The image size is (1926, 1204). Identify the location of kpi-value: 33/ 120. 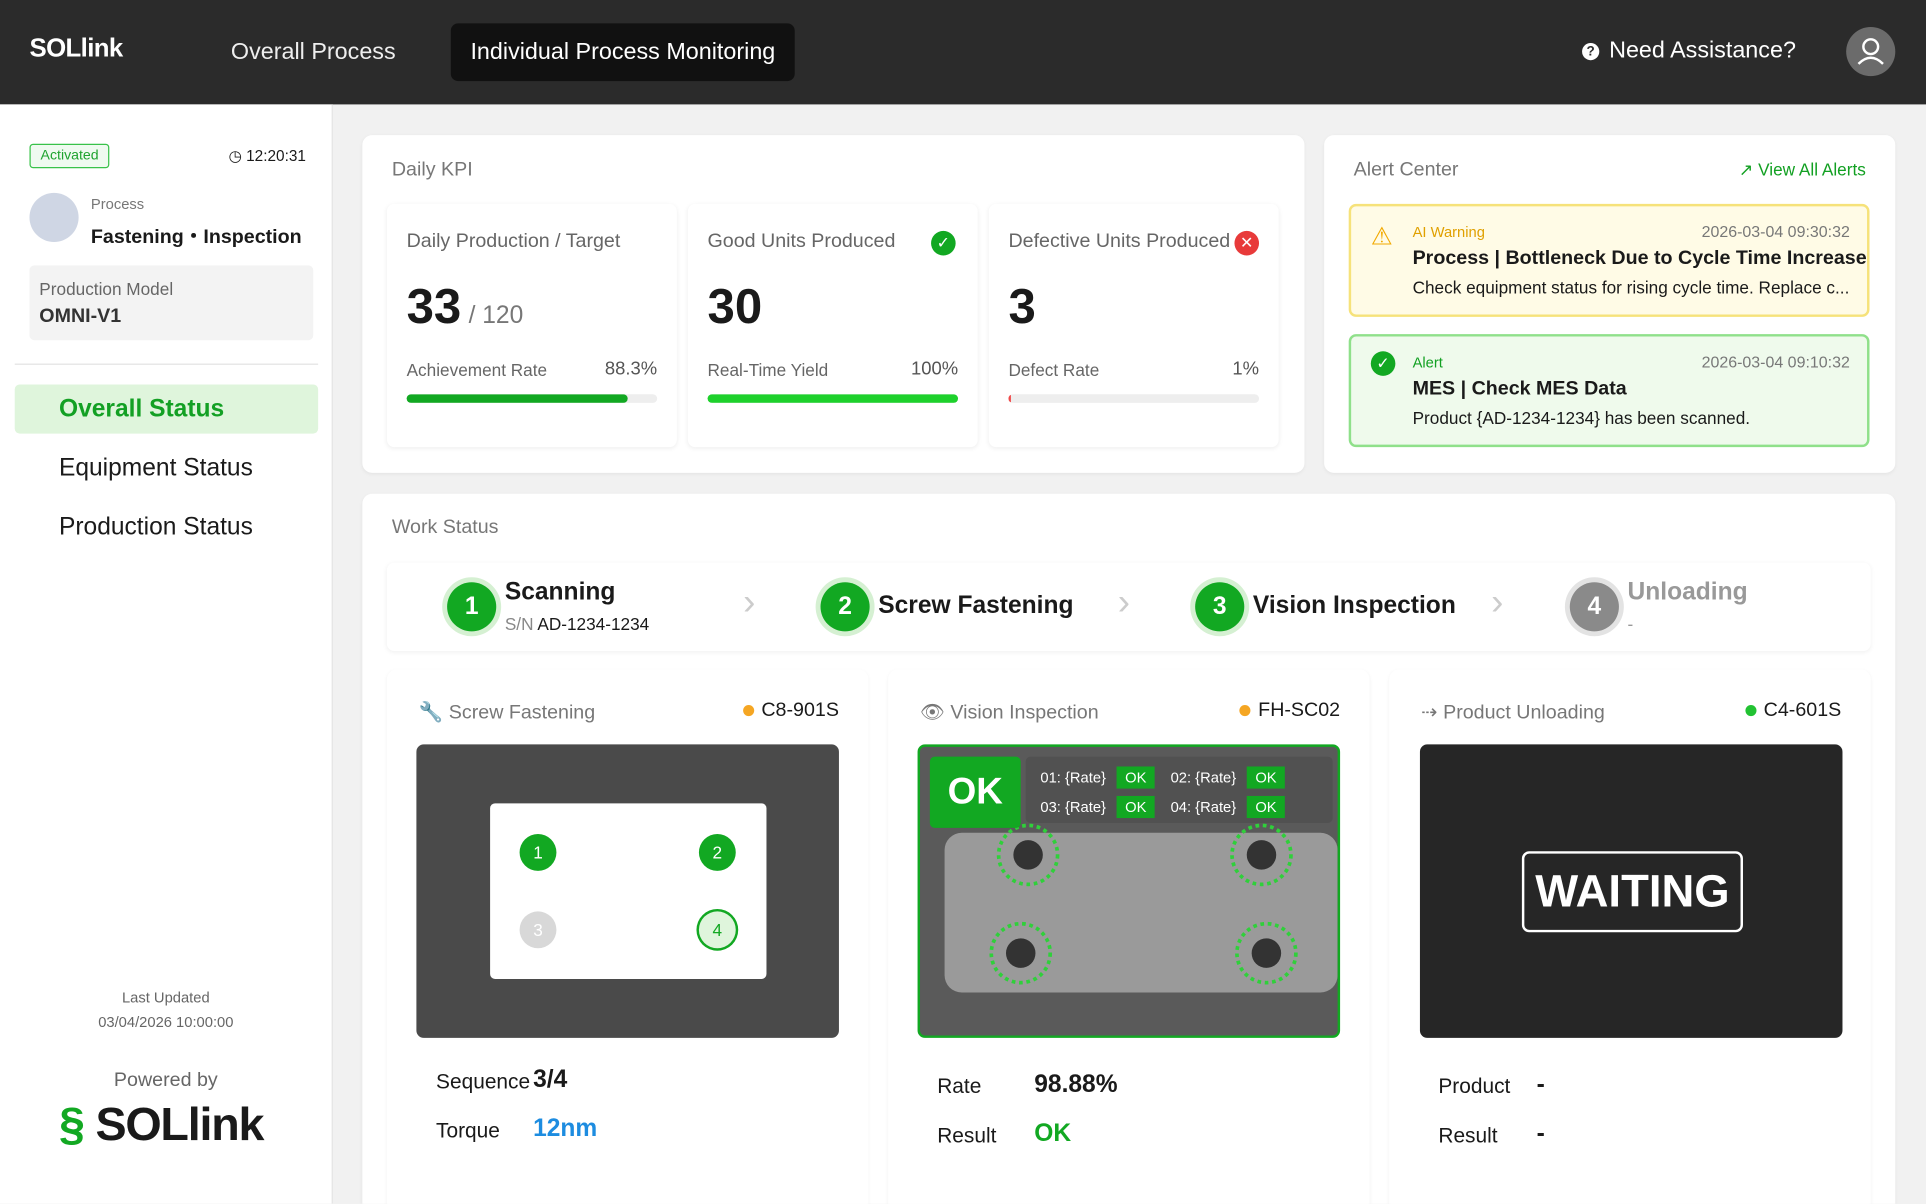
(465, 307).